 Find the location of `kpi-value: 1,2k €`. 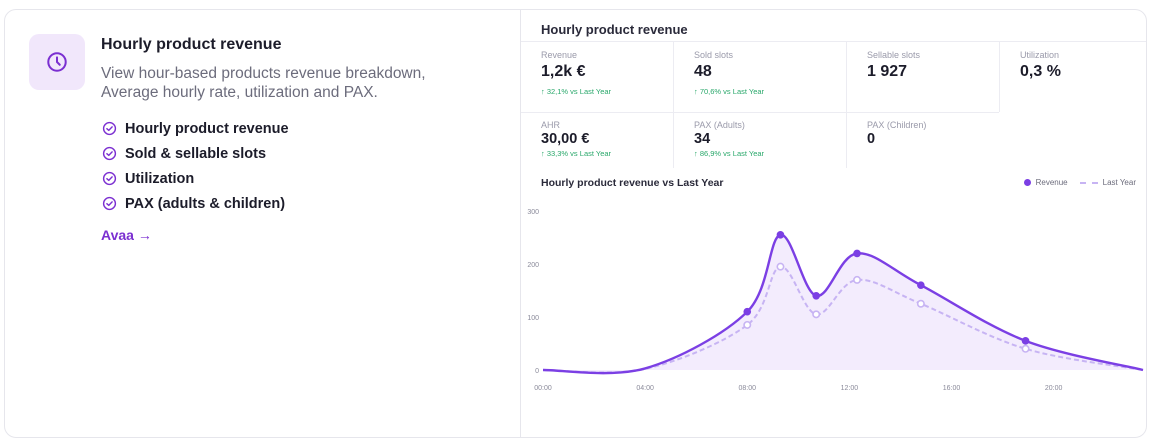

kpi-value: 1,2k € is located at coordinates (563, 71).